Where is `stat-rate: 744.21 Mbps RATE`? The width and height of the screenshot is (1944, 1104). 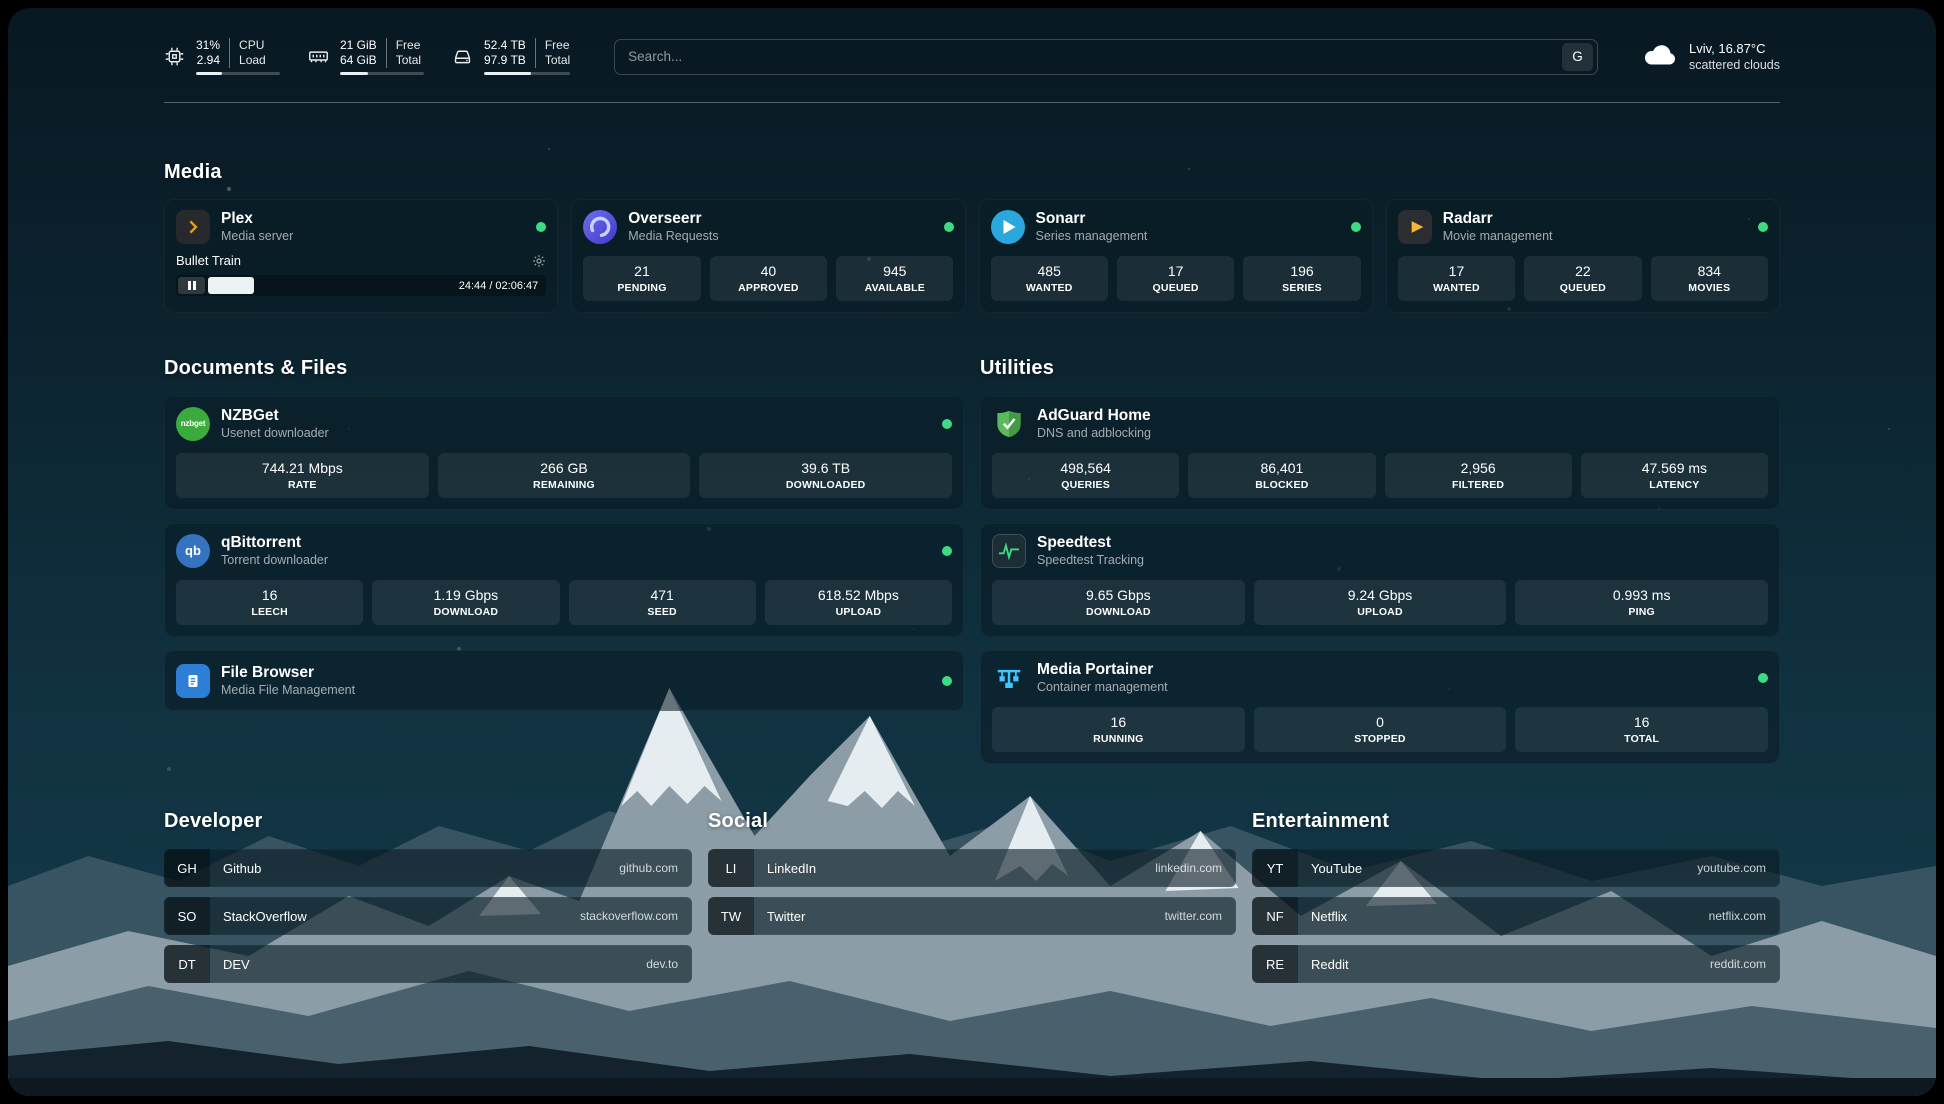
stat-rate: 744.21 Mbps RATE is located at coordinates (302, 475).